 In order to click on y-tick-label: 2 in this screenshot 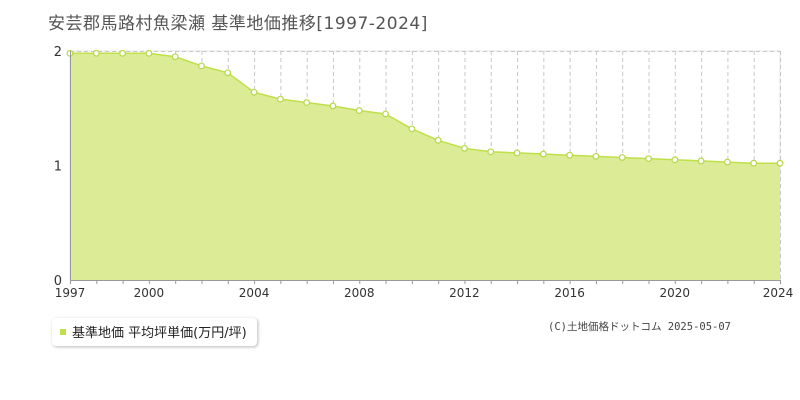, I will do `click(58, 52)`.